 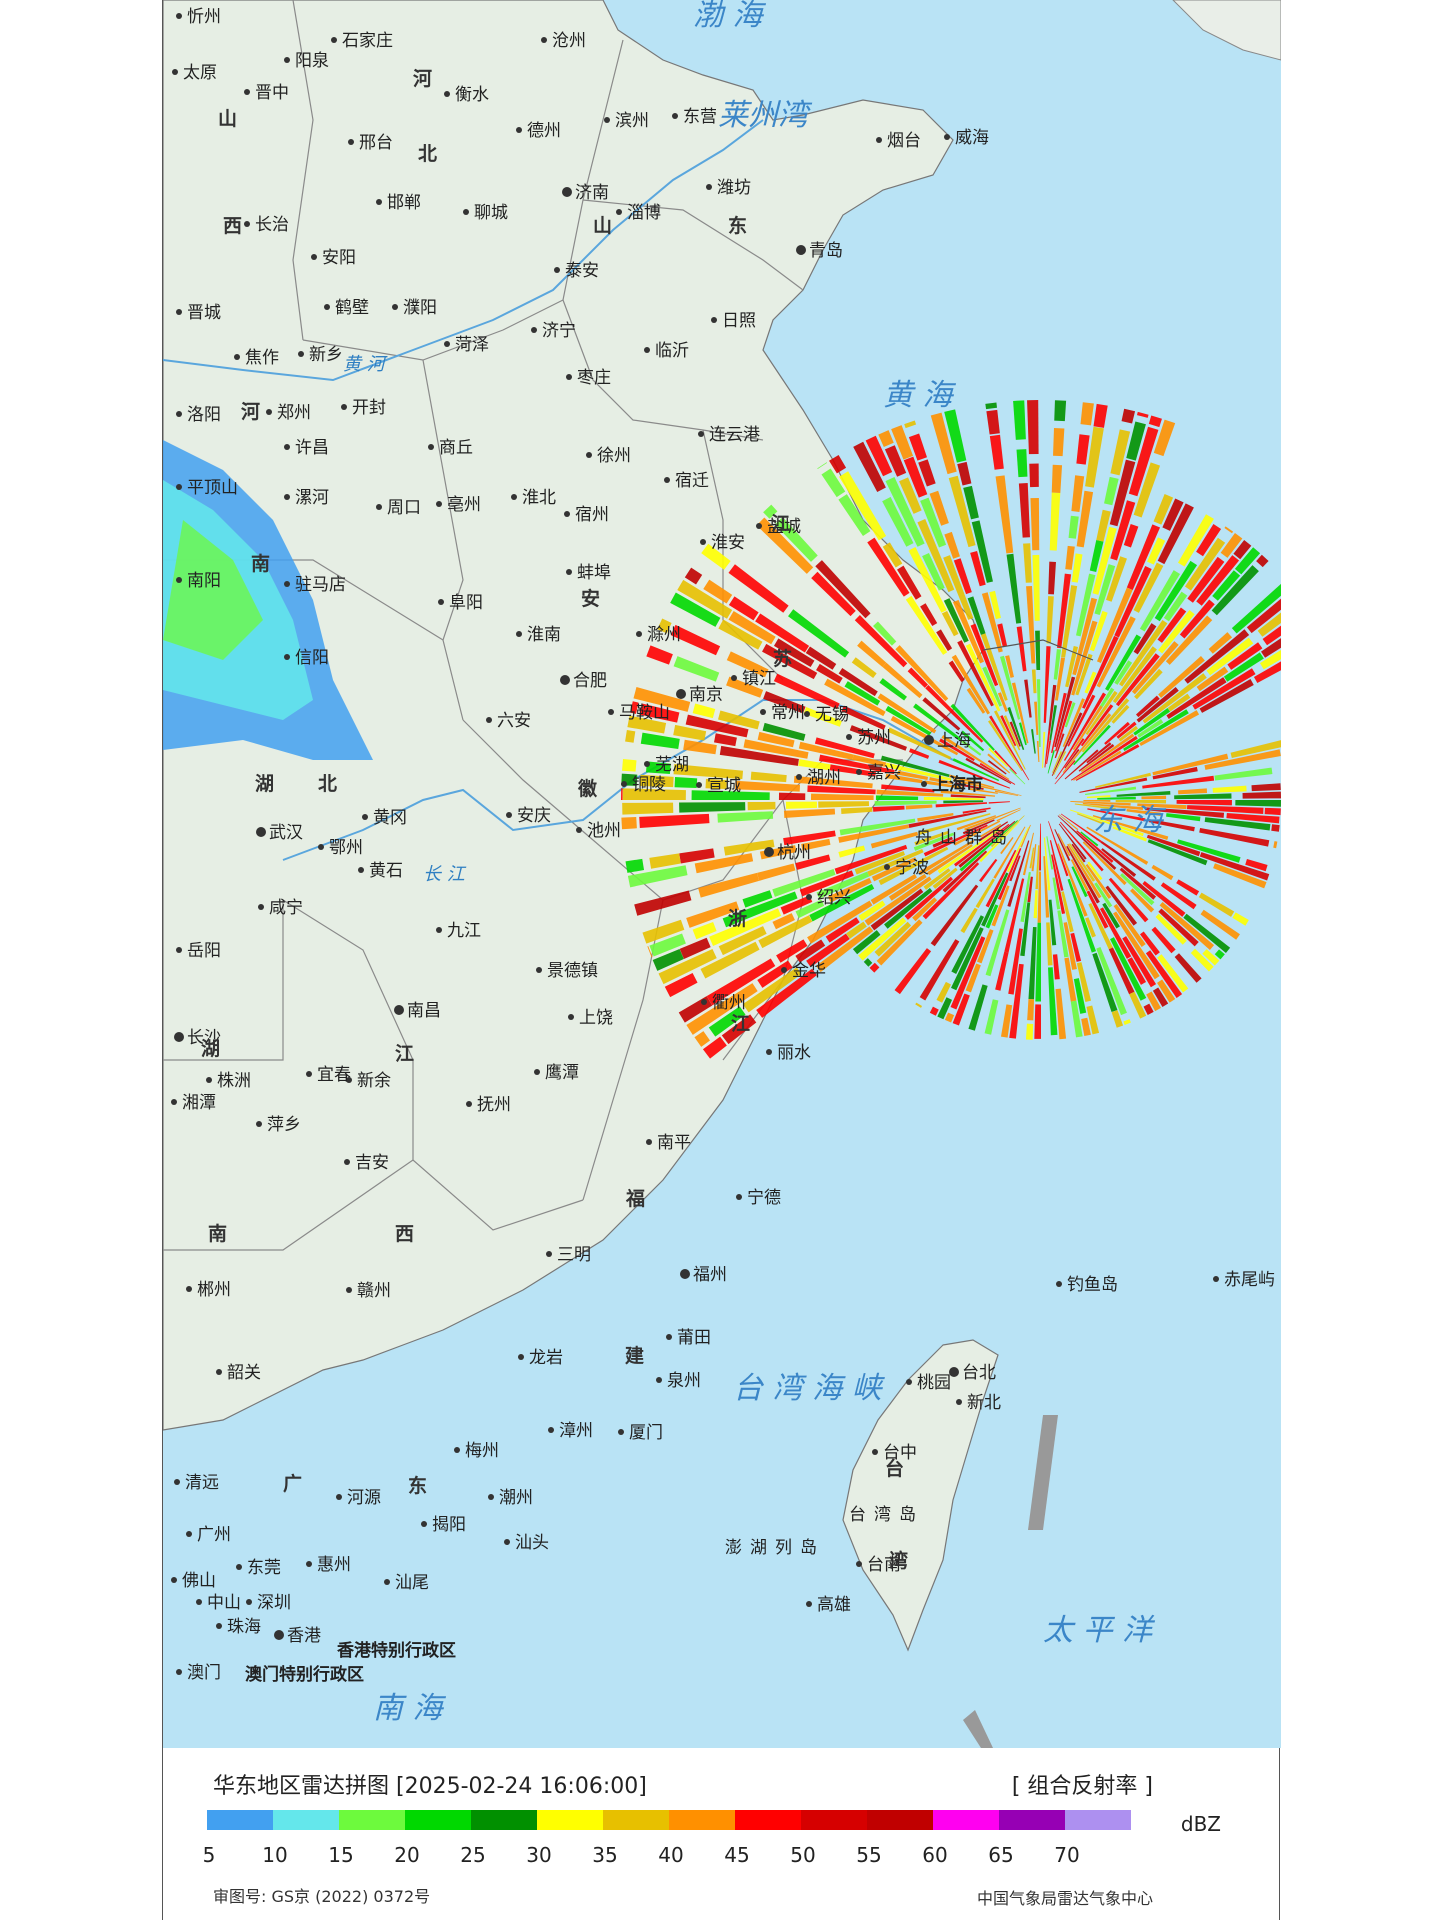 I want to click on city-label-chaozhou: 潮州, so click(x=516, y=1498).